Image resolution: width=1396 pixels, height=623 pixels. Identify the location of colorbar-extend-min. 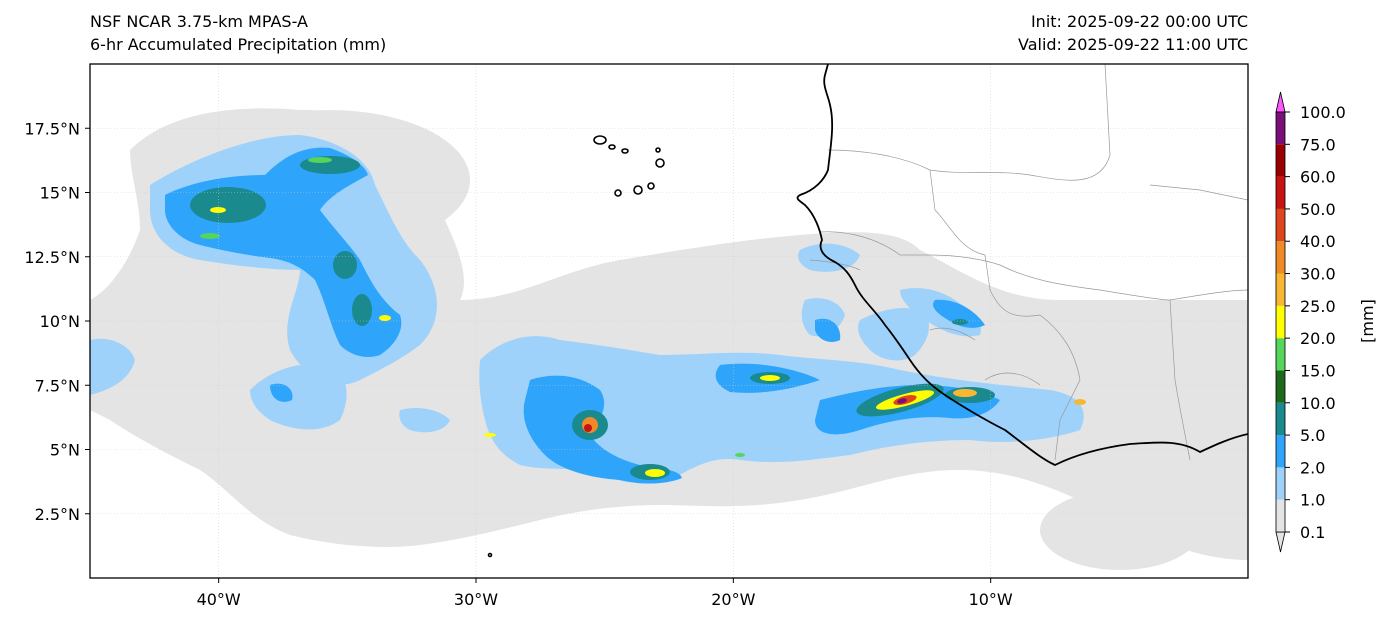
(1280, 542).